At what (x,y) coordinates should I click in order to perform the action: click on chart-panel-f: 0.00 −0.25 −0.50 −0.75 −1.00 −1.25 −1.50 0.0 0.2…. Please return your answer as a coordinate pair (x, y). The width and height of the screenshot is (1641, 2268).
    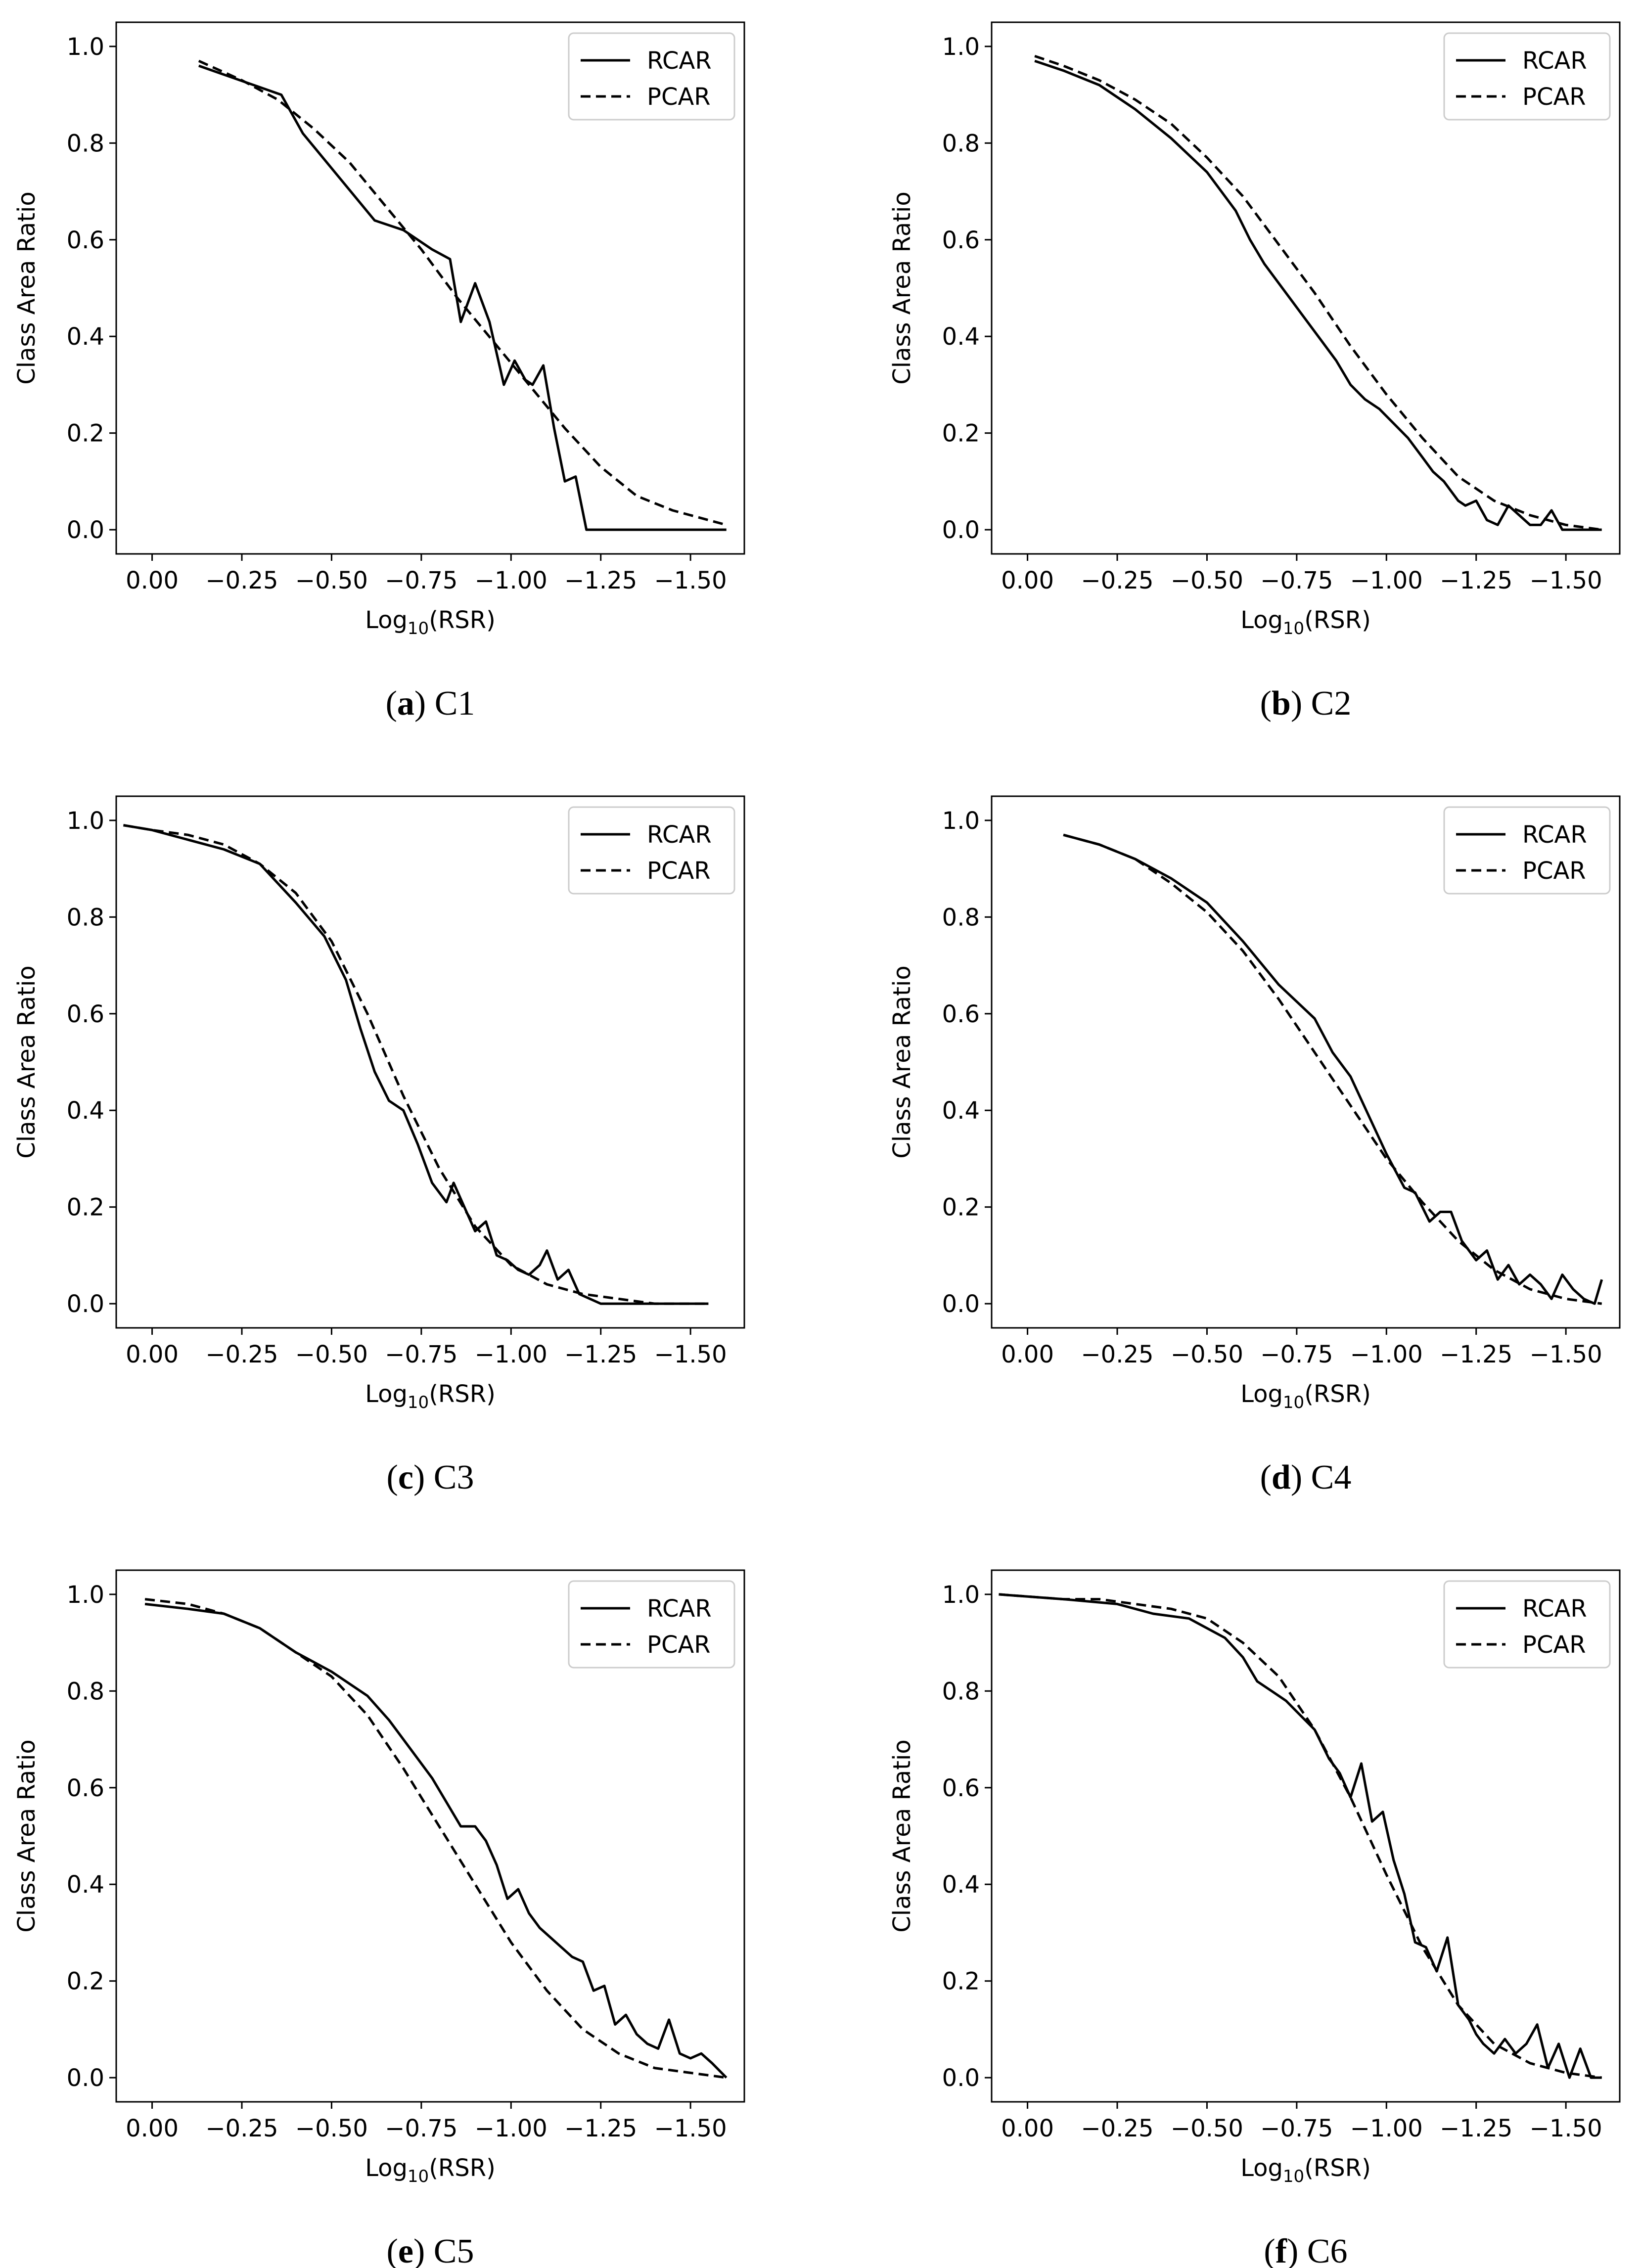
    Looking at the image, I should click on (1254, 1918).